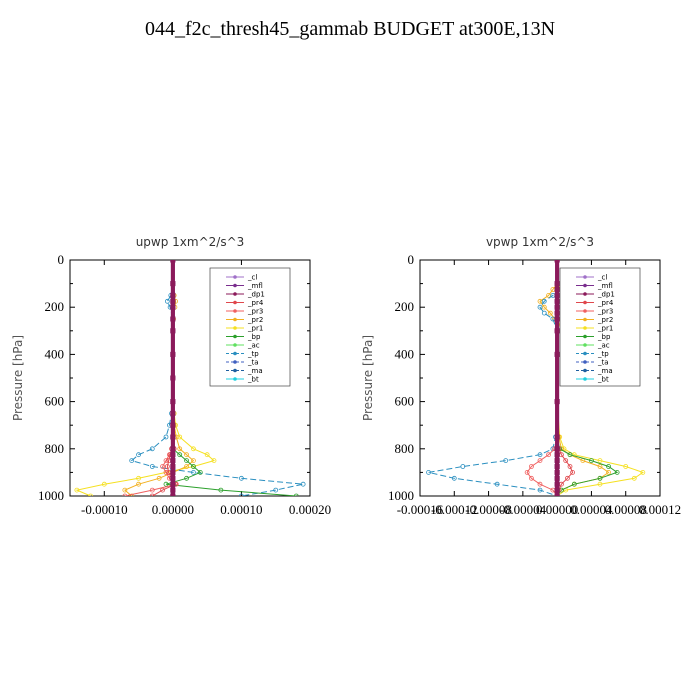  What do you see at coordinates (310, 509) in the screenshot?
I see `x-tick-label: 0.00020` at bounding box center [310, 509].